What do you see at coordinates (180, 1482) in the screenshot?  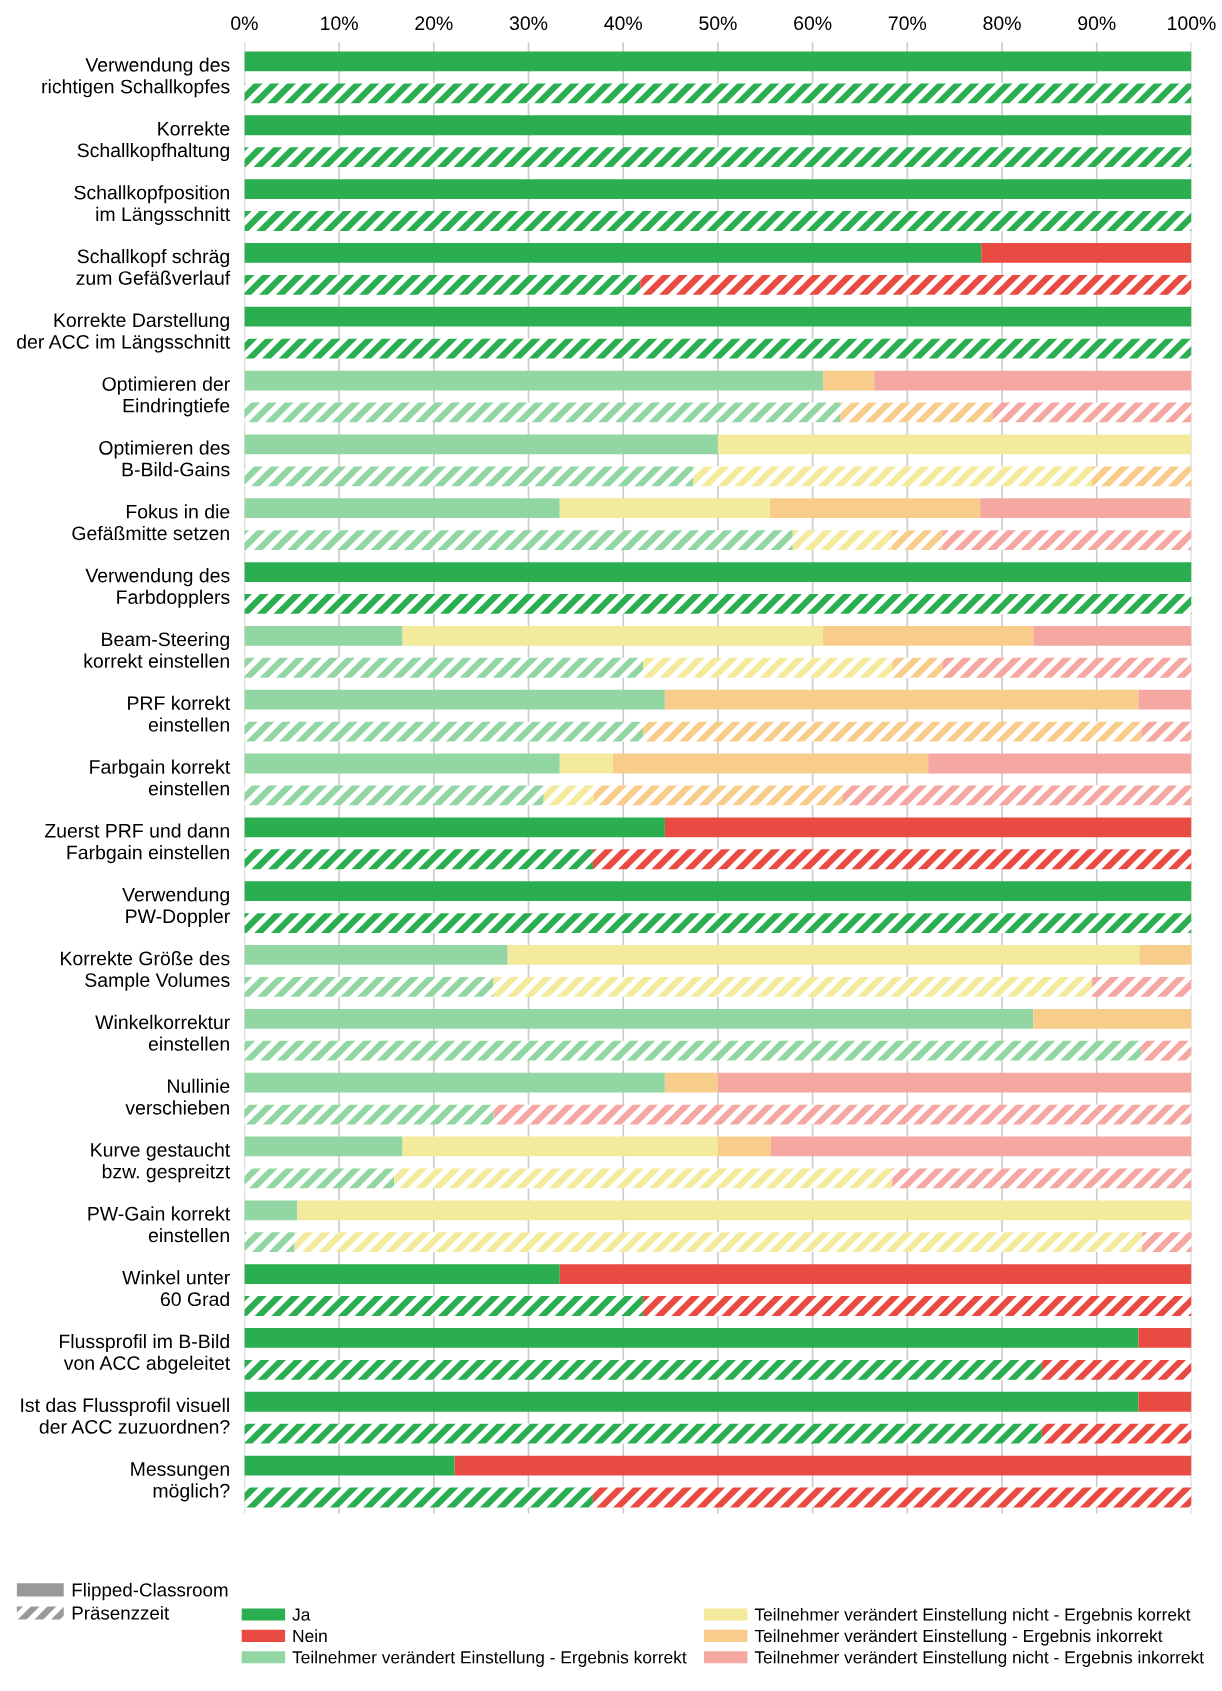 I see `y-tick-label: Messungen möglich?` at bounding box center [180, 1482].